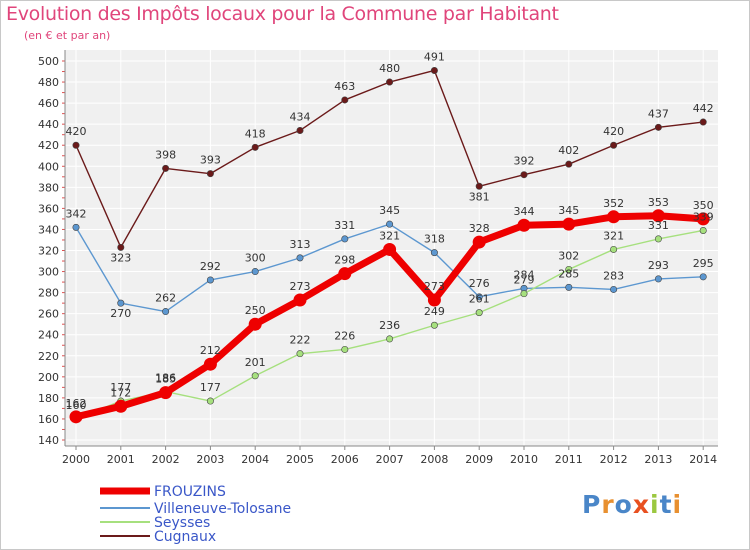  I want to click on proxiti-logo: Proxiti, so click(632, 504).